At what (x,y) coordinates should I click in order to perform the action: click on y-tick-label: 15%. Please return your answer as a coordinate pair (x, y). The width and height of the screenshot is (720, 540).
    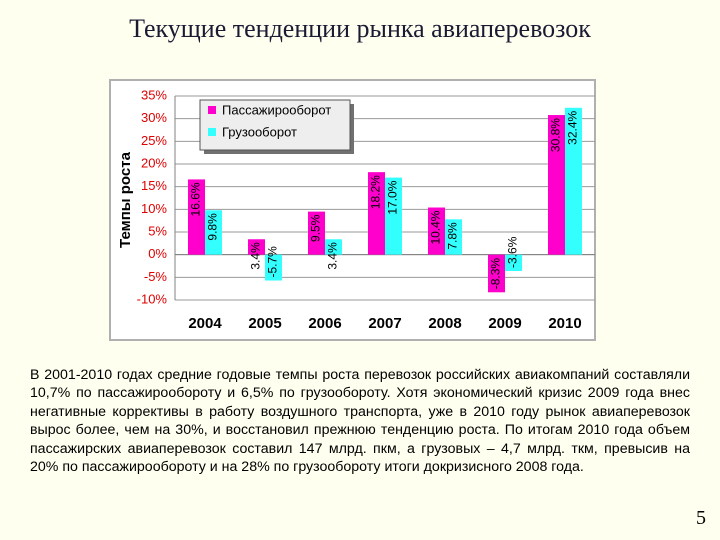
    Looking at the image, I should click on (154, 185).